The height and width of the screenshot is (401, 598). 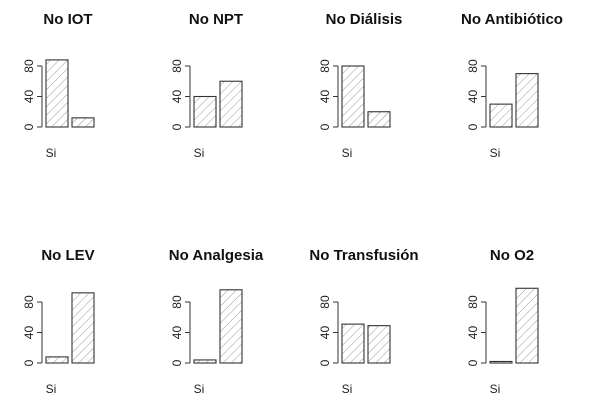 What do you see at coordinates (67, 255) in the screenshot?
I see `chart-title: No LEV` at bounding box center [67, 255].